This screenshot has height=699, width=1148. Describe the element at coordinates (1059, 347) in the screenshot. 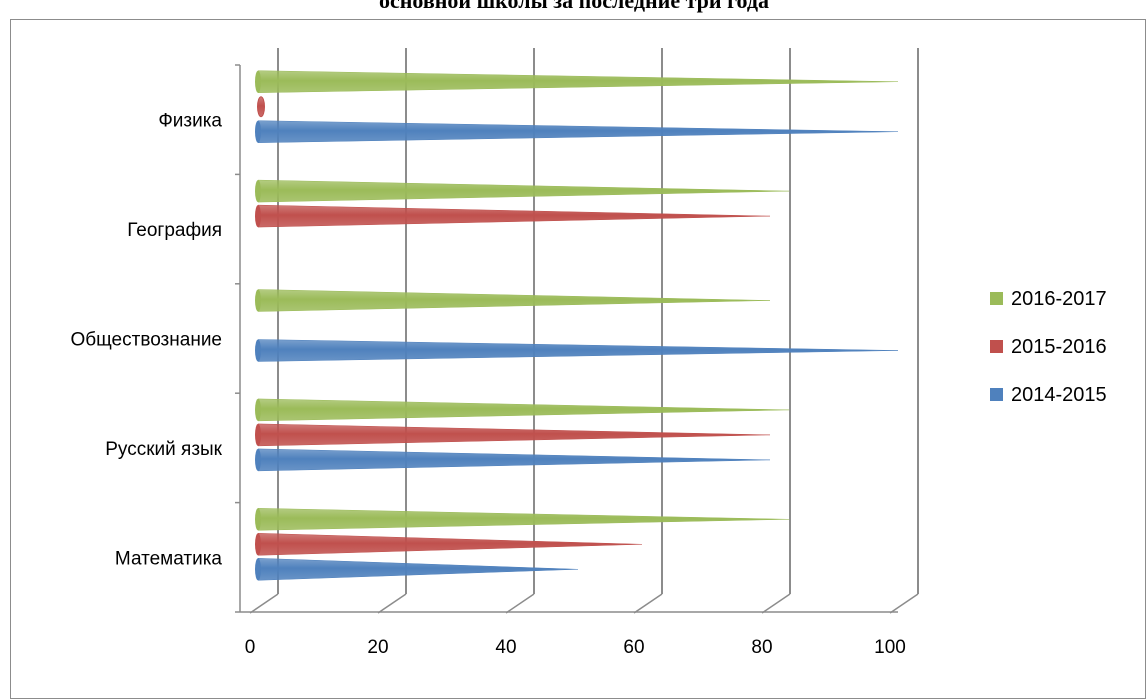

I see `legend-label: 2015-2016` at that location.